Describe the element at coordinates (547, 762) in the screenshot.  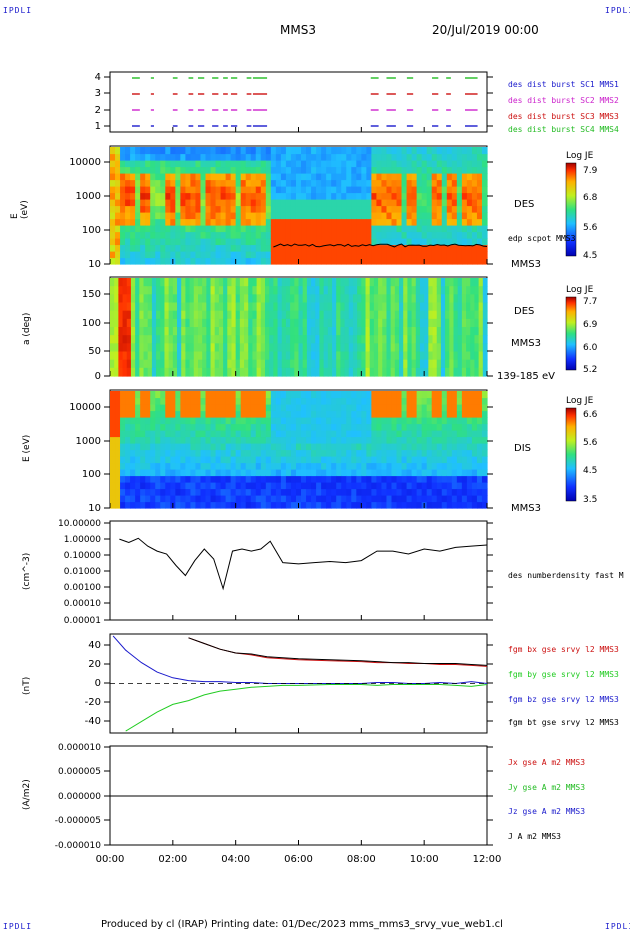
I see `current-legend-jx: Jx gse A m2 MMS3` at that location.